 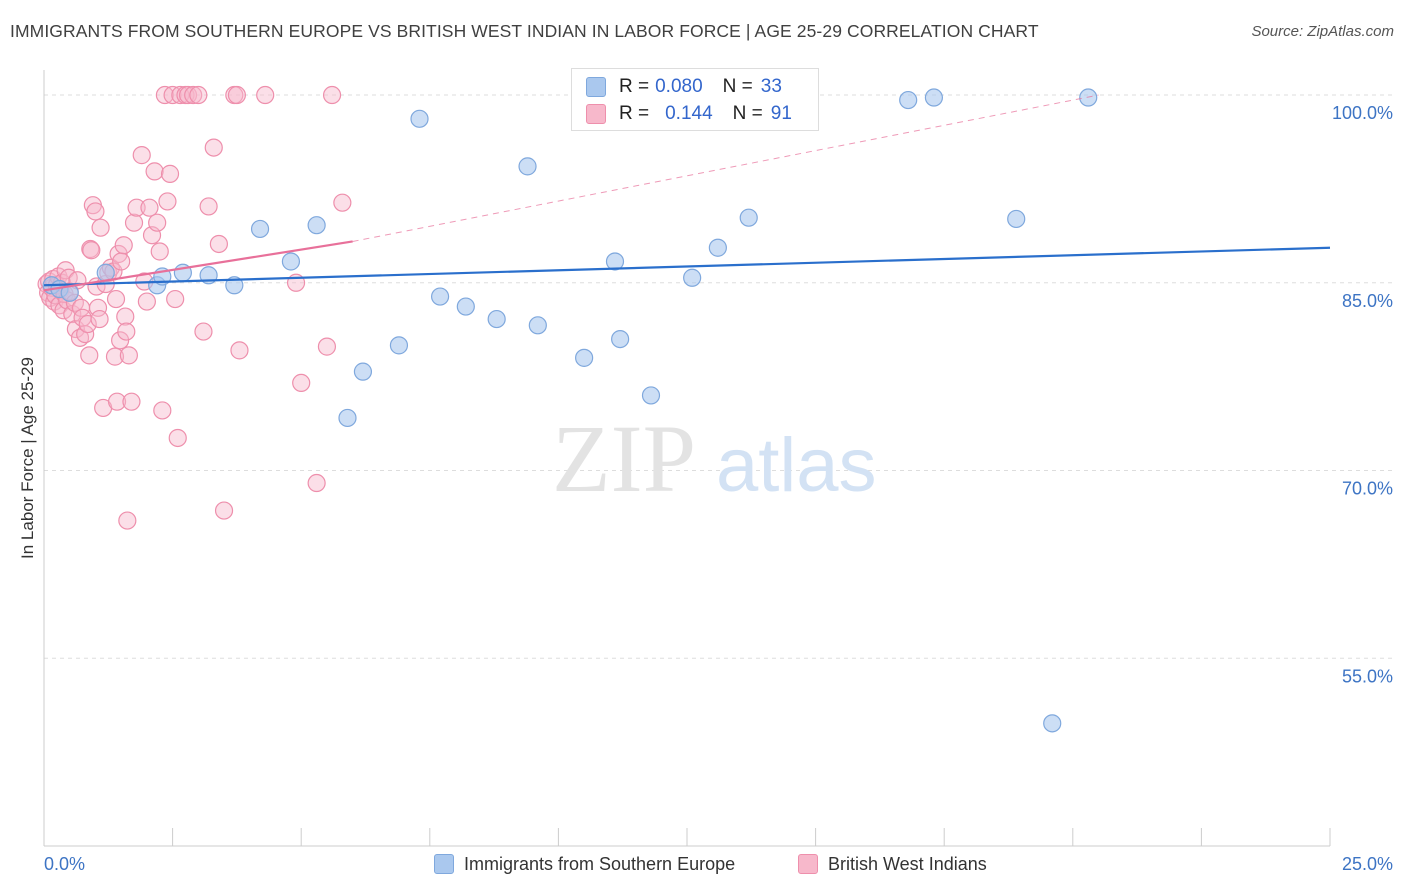 What do you see at coordinates (1362, 113) in the screenshot?
I see `y-tick-label: 100.0%` at bounding box center [1362, 113].